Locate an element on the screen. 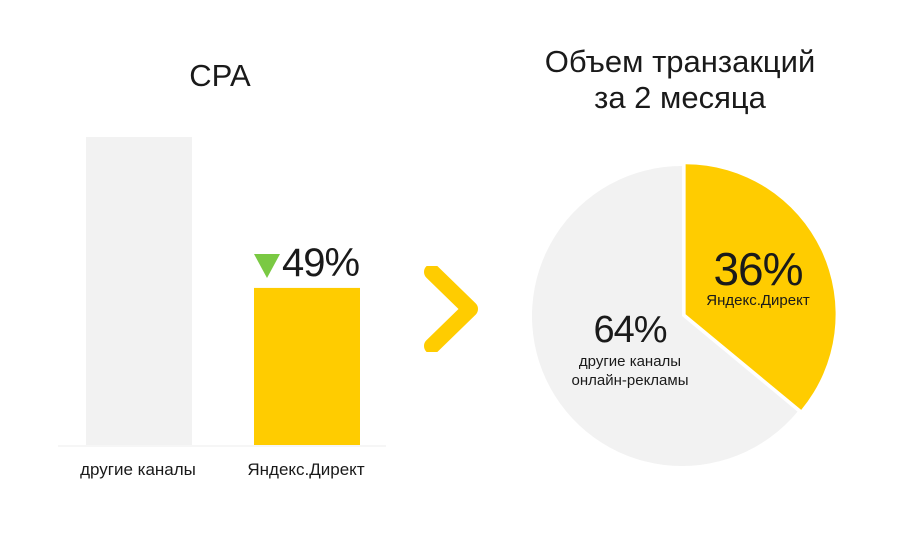  pie-chart-title-line: за 2 месяца is located at coordinates (680, 97).